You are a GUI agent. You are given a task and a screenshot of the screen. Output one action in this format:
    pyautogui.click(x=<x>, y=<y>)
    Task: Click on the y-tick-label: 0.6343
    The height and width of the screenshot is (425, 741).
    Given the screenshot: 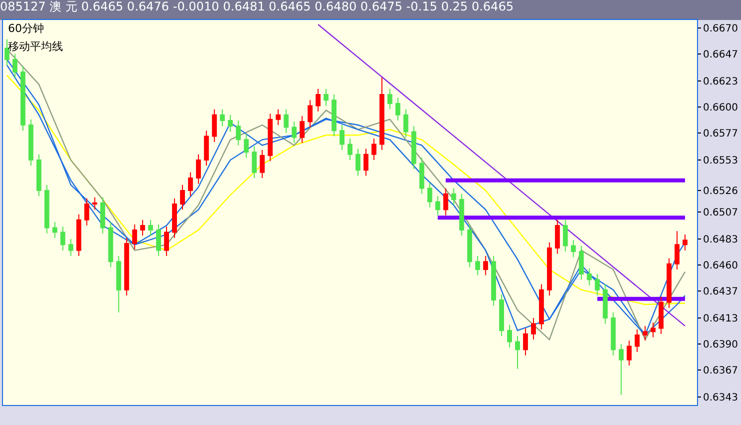 What is the action you would take?
    pyautogui.click(x=720, y=398)
    